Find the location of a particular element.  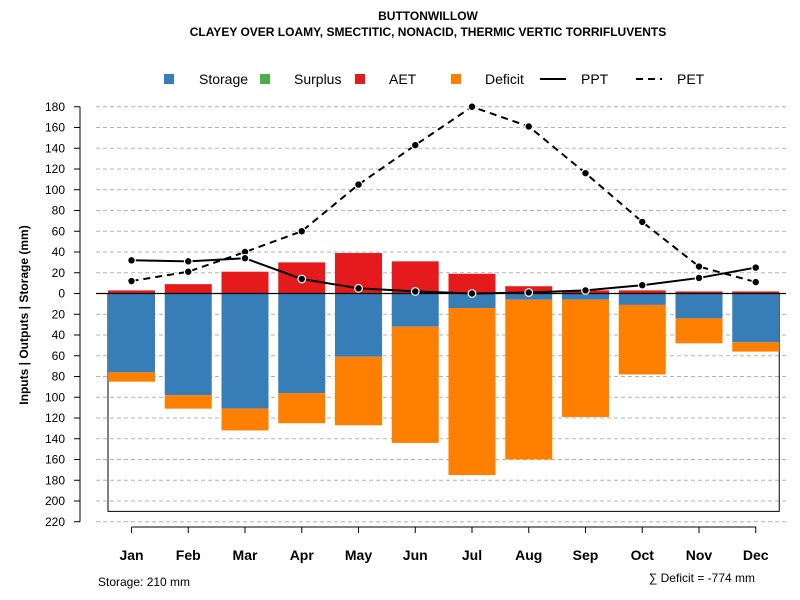

y-tick-label: 140 is located at coordinates (55, 148).